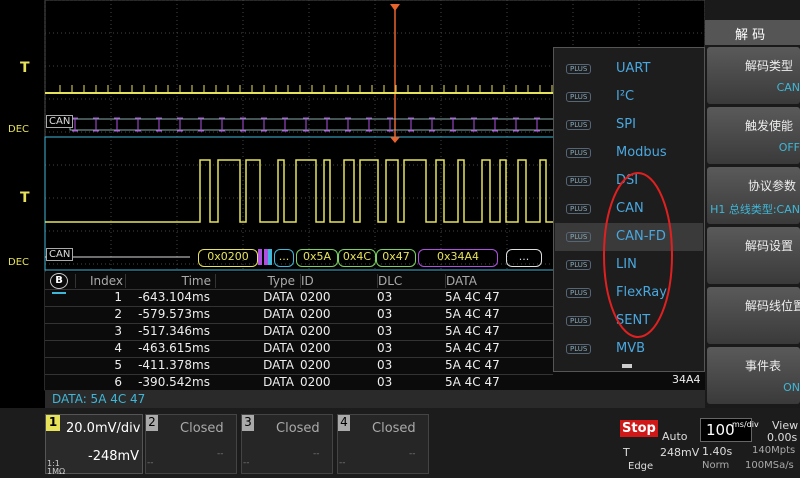 The width and height of the screenshot is (800, 478). I want to click on trigger-source: T, so click(626, 452).